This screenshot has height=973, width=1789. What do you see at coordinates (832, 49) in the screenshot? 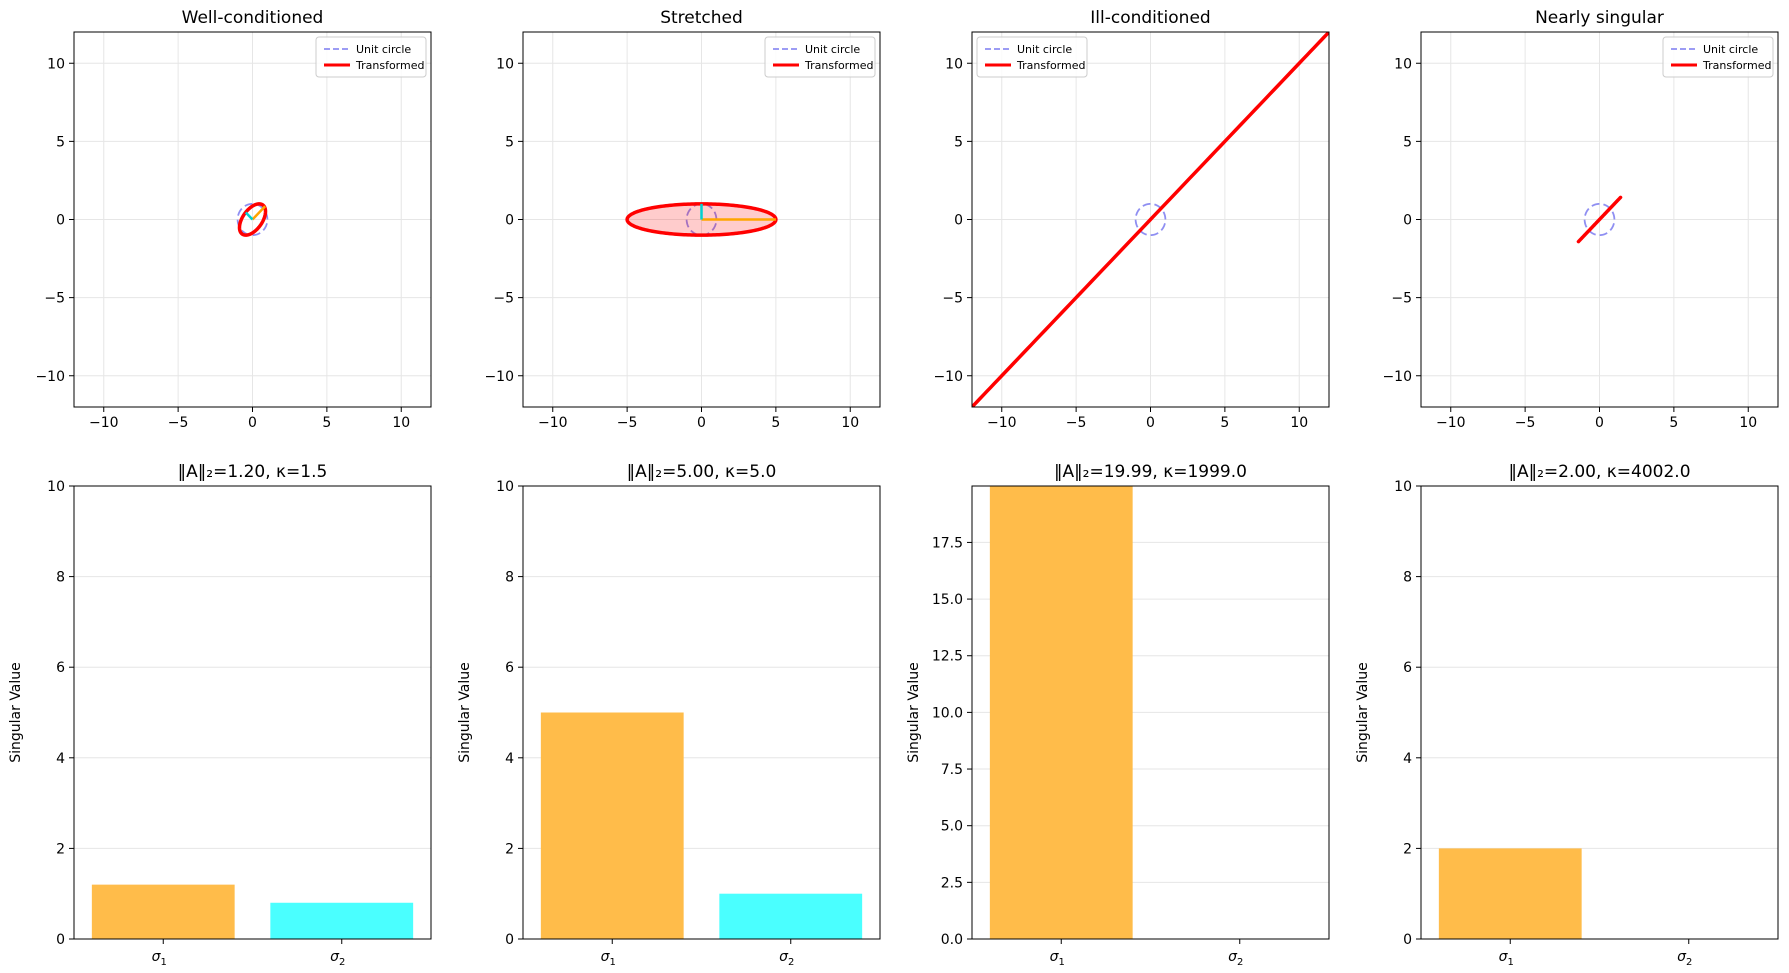
I see `legend-label: Unit circle` at bounding box center [832, 49].